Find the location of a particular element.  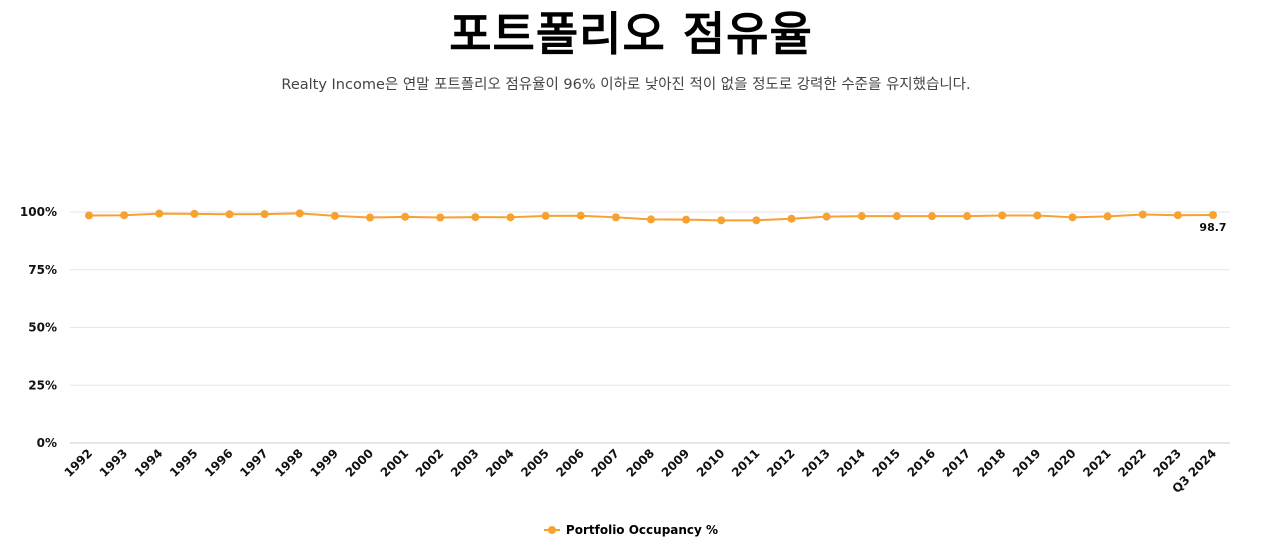

x-tick-label: 2011 is located at coordinates (746, 463).